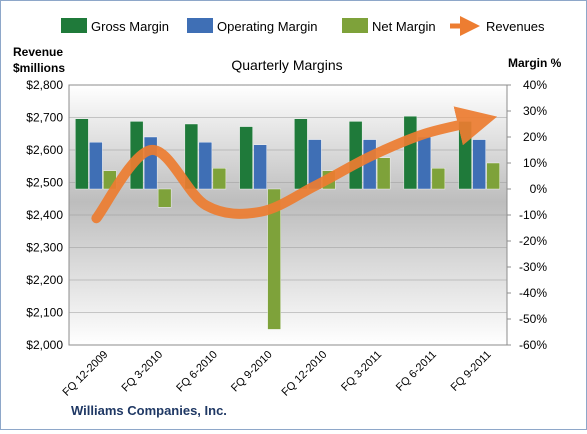 The image size is (587, 434). I want to click on legend-label-gross-margin: Gross Margin, so click(130, 26).